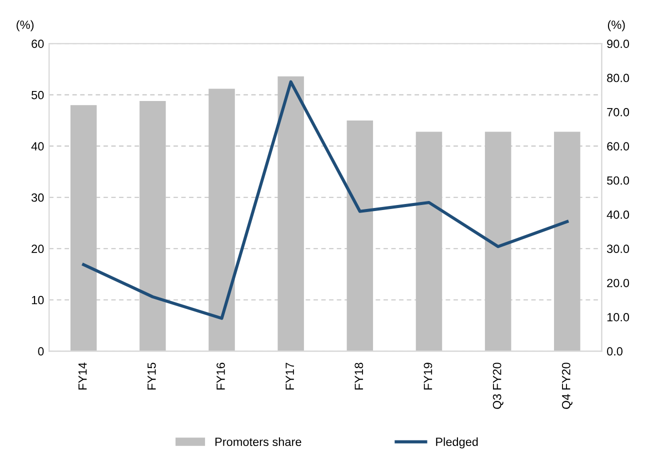 Image resolution: width=654 pixels, height=459 pixels. Describe the element at coordinates (220, 376) in the screenshot. I see `x-tick-label: FY16` at that location.